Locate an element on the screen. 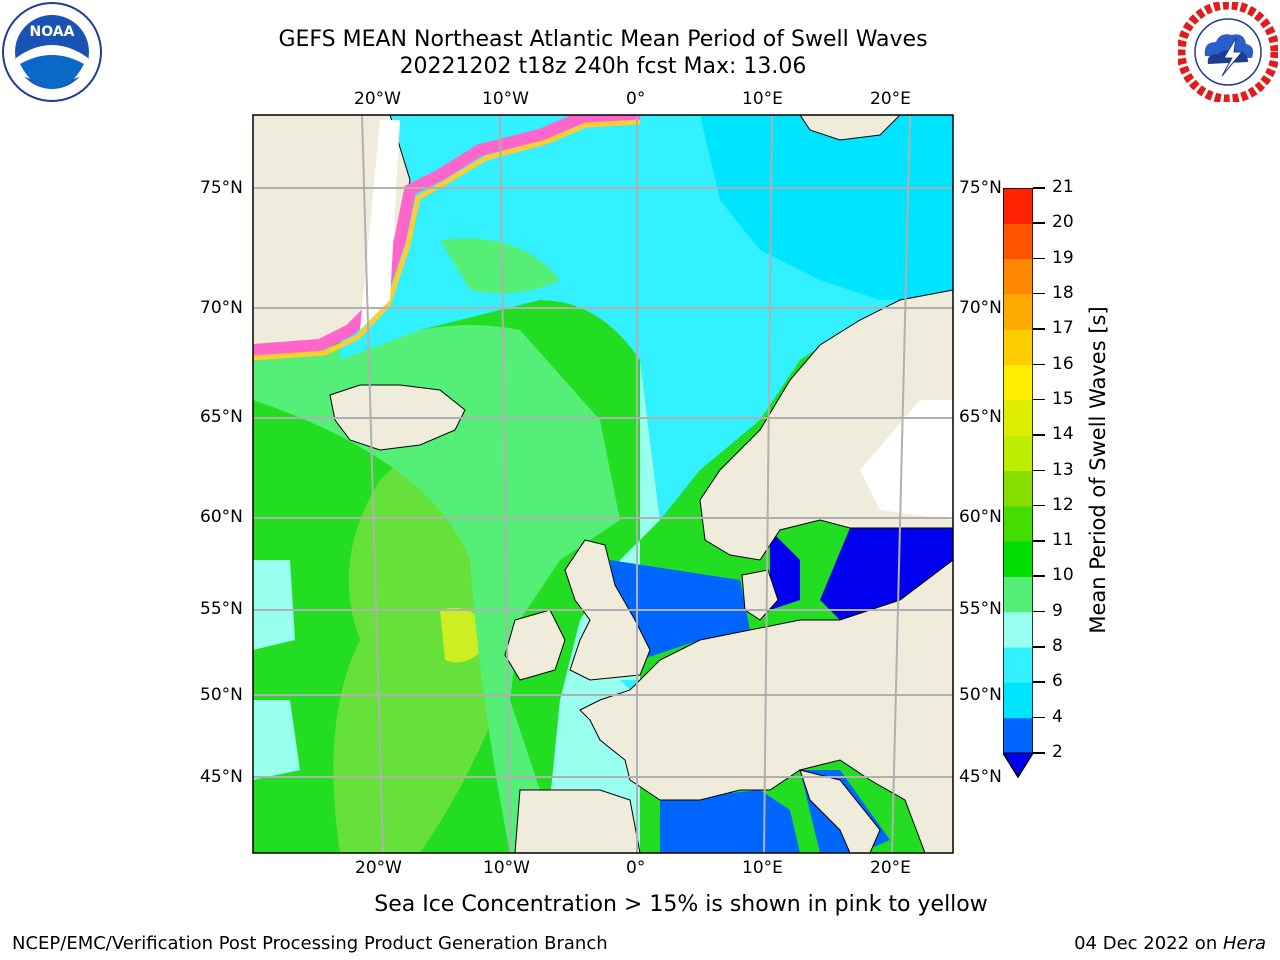 The width and height of the screenshot is (1280, 960). credit-date-host: 04 Dec 2022 on Hera is located at coordinates (1170, 943).